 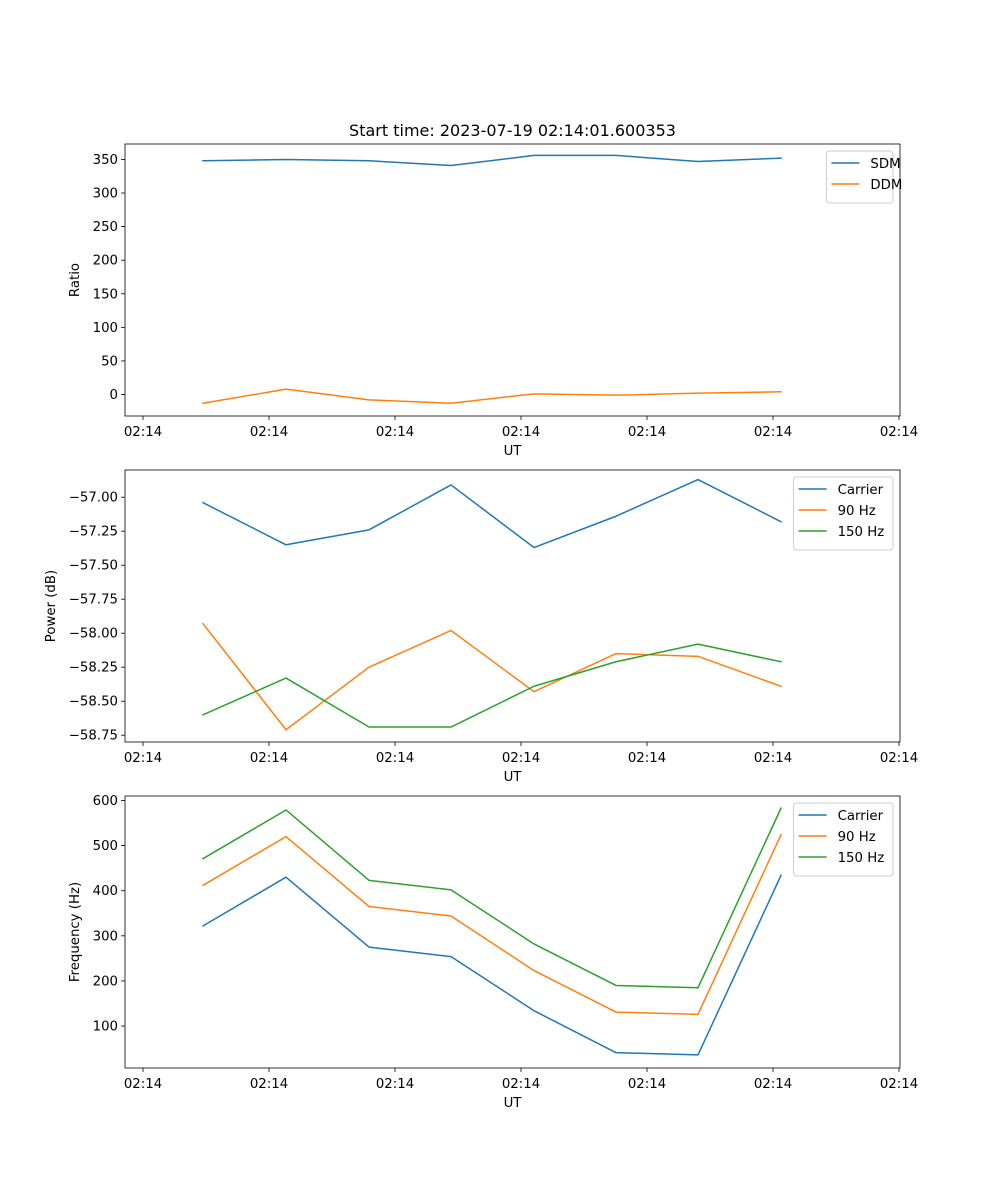 I want to click on y-tick-label: 0, so click(x=114, y=395).